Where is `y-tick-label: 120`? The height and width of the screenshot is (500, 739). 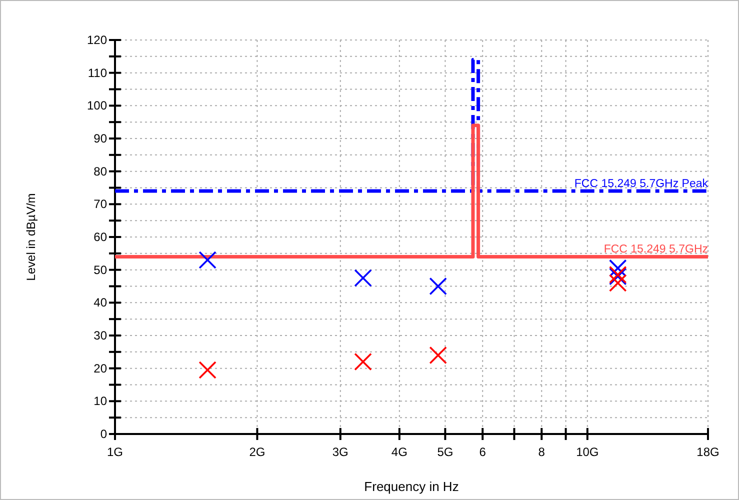 y-tick-label: 120 is located at coordinates (97, 40).